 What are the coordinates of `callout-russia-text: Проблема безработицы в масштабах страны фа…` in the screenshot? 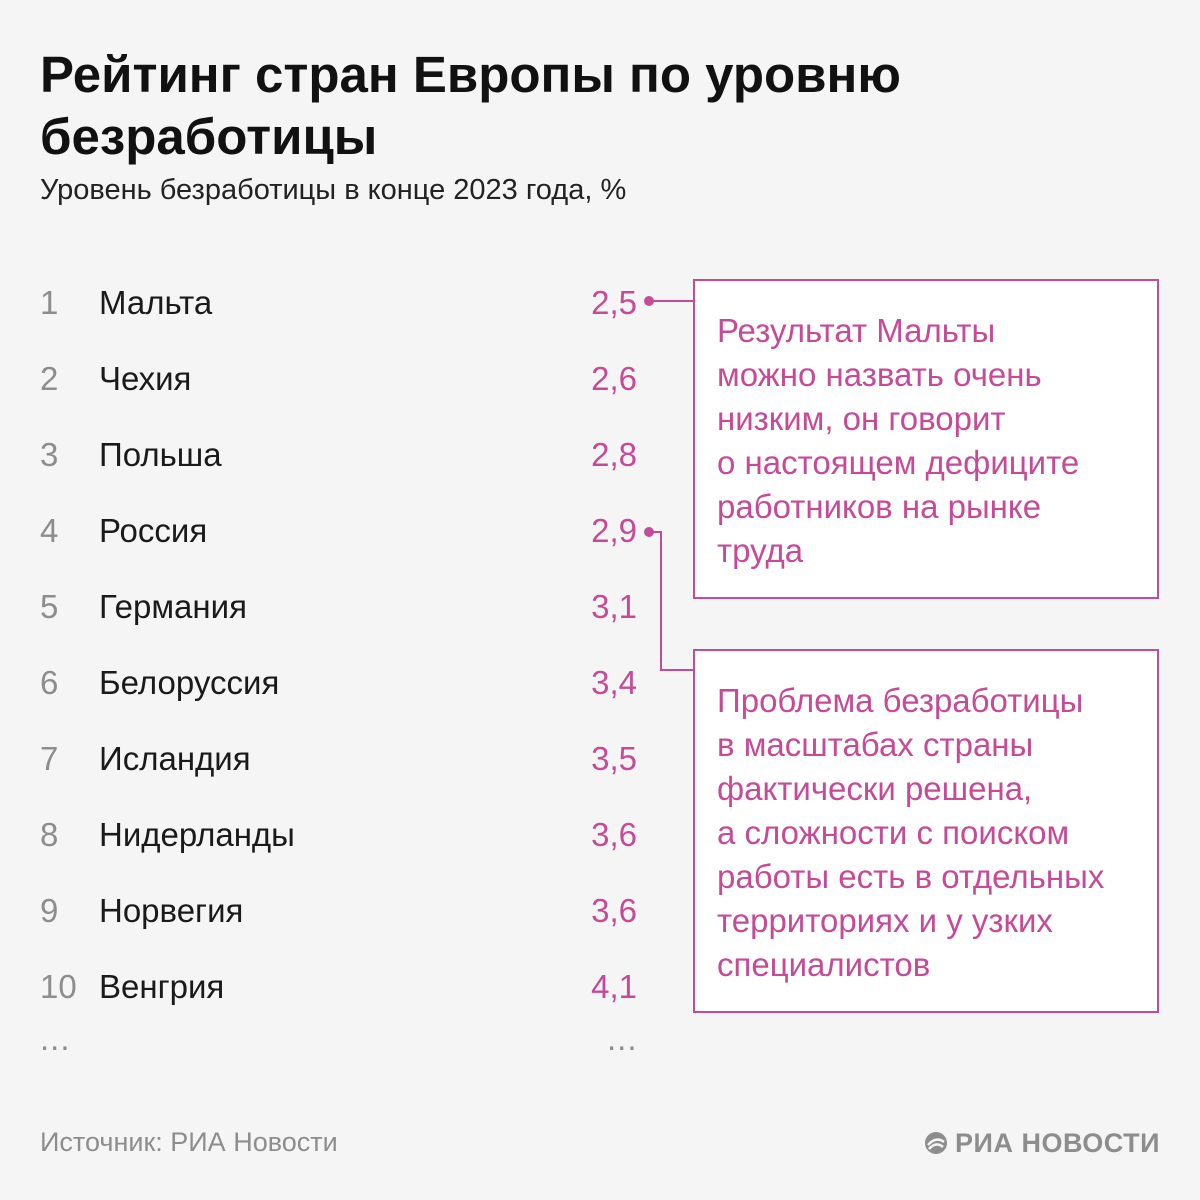 It's located at (926, 833).